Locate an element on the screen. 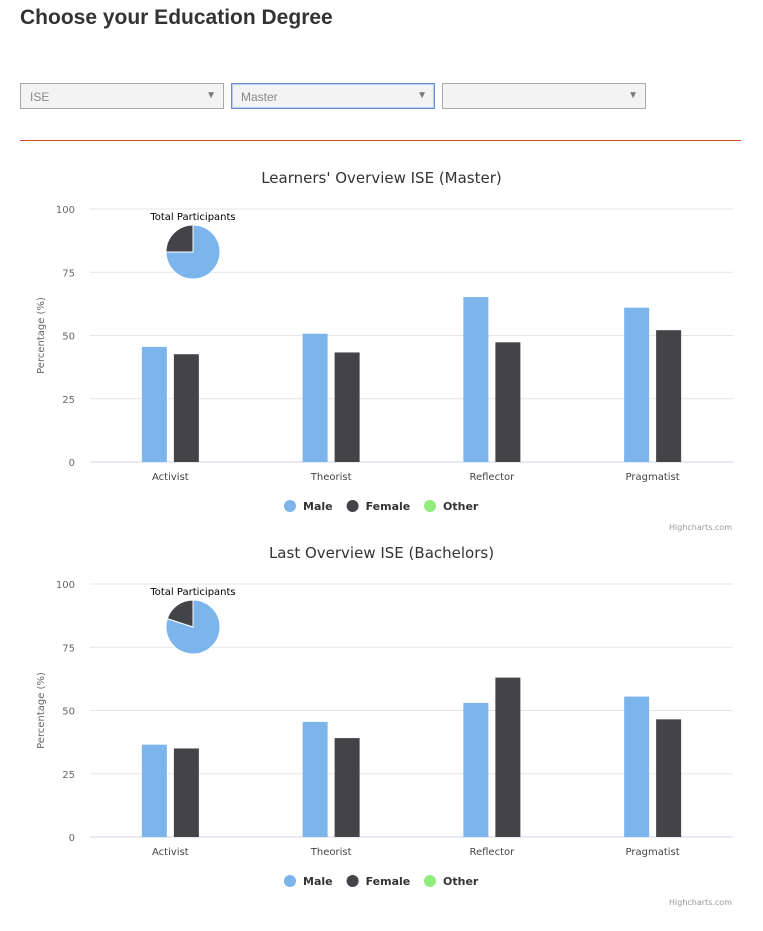 The height and width of the screenshot is (931, 763). chart-title: Learners' Overview ISE (Master) is located at coordinates (381, 178).